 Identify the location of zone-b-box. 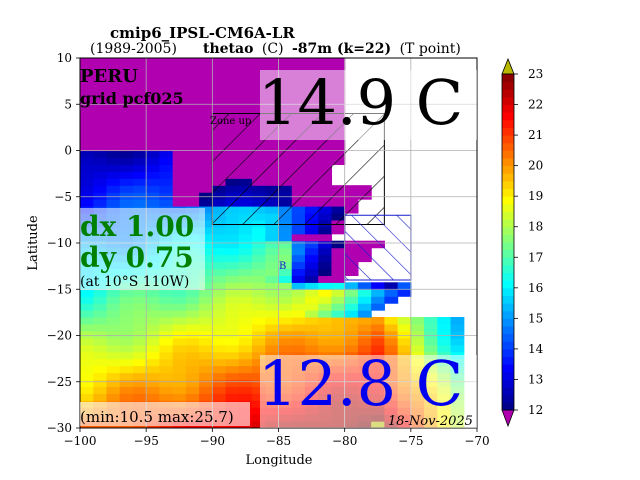
(378, 247).